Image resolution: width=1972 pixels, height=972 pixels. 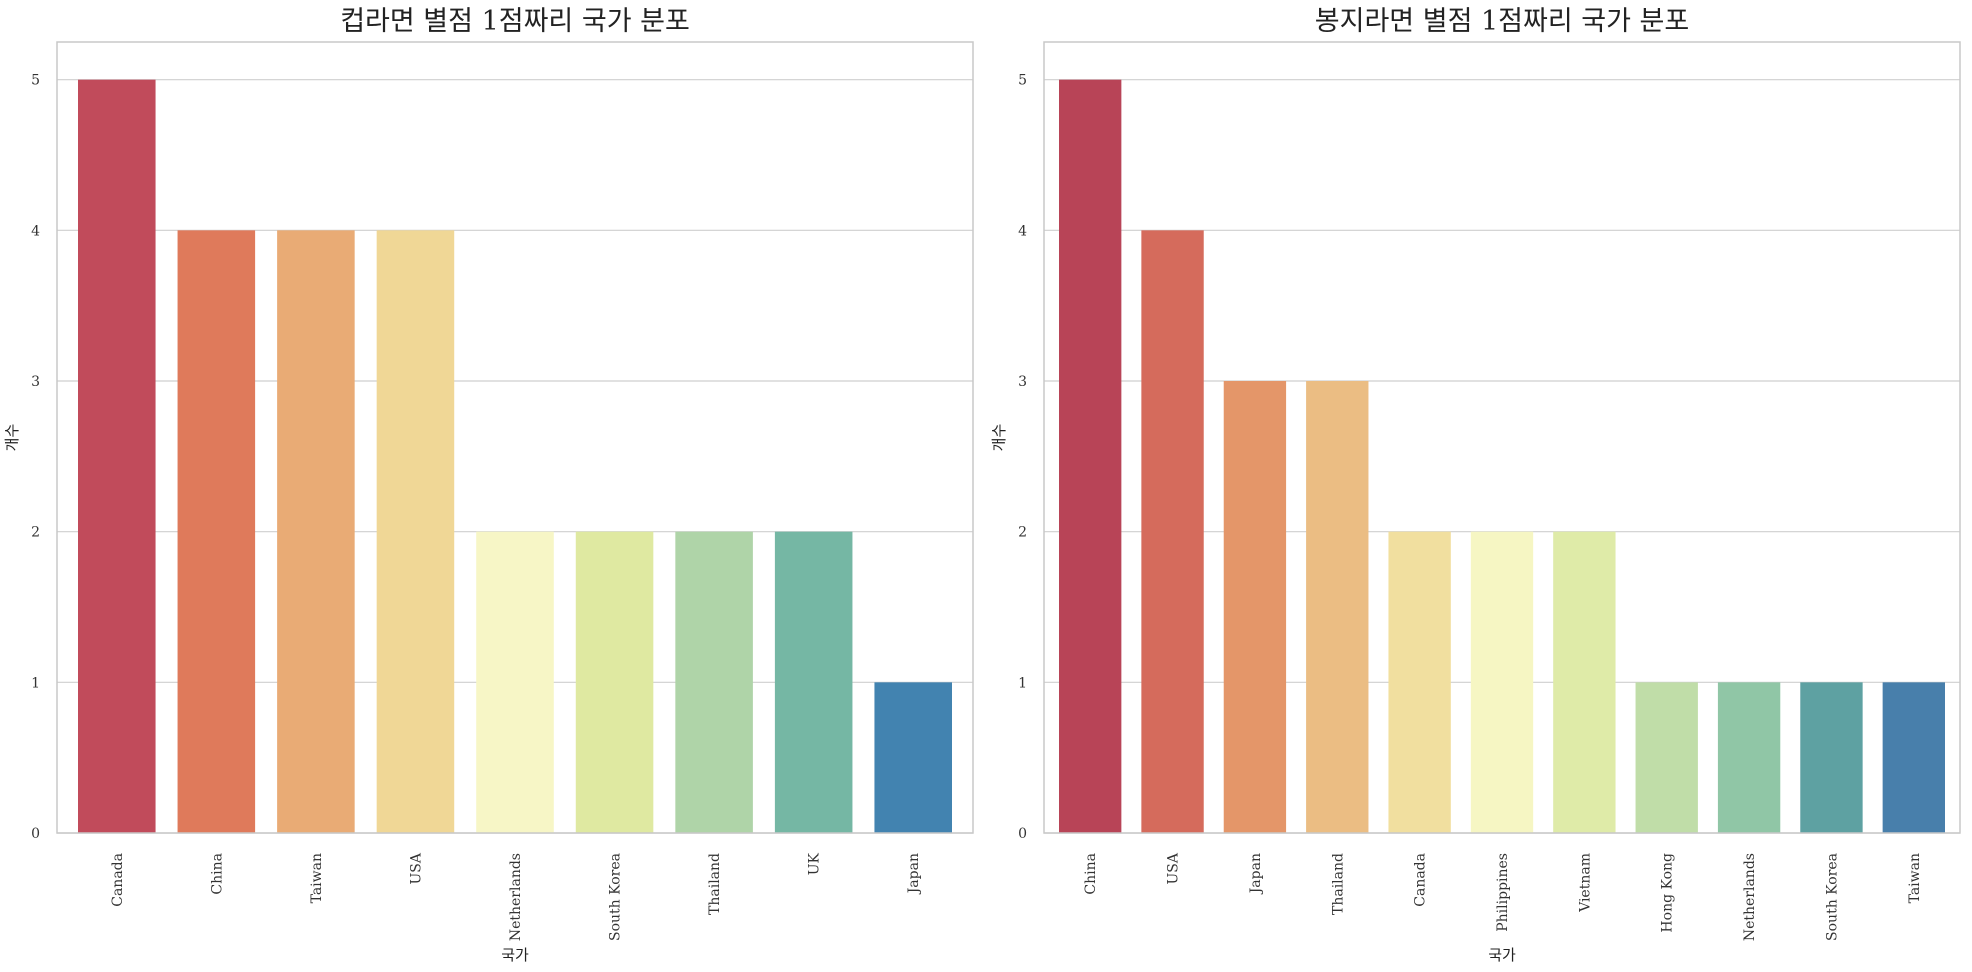 I want to click on x-tick-label: Philippines, so click(x=1503, y=892).